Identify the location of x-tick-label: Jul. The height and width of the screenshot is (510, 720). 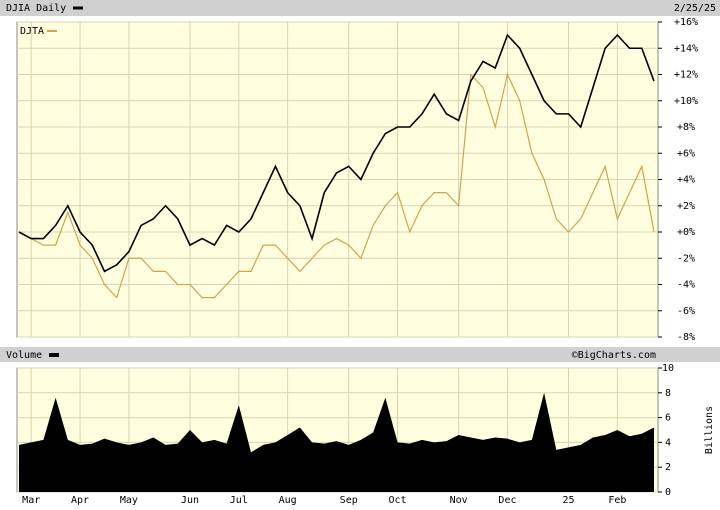
(239, 500).